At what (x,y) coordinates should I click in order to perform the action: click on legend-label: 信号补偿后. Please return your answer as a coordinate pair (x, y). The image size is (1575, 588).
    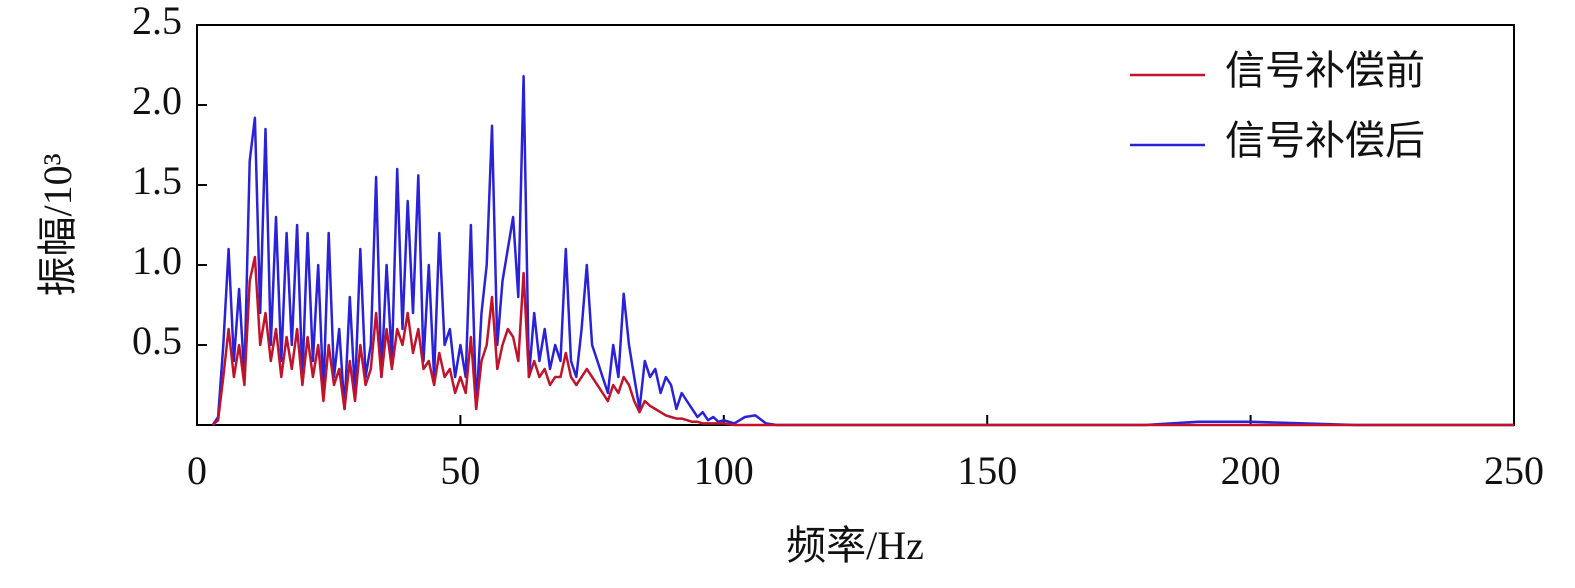
    Looking at the image, I should click on (1325, 140).